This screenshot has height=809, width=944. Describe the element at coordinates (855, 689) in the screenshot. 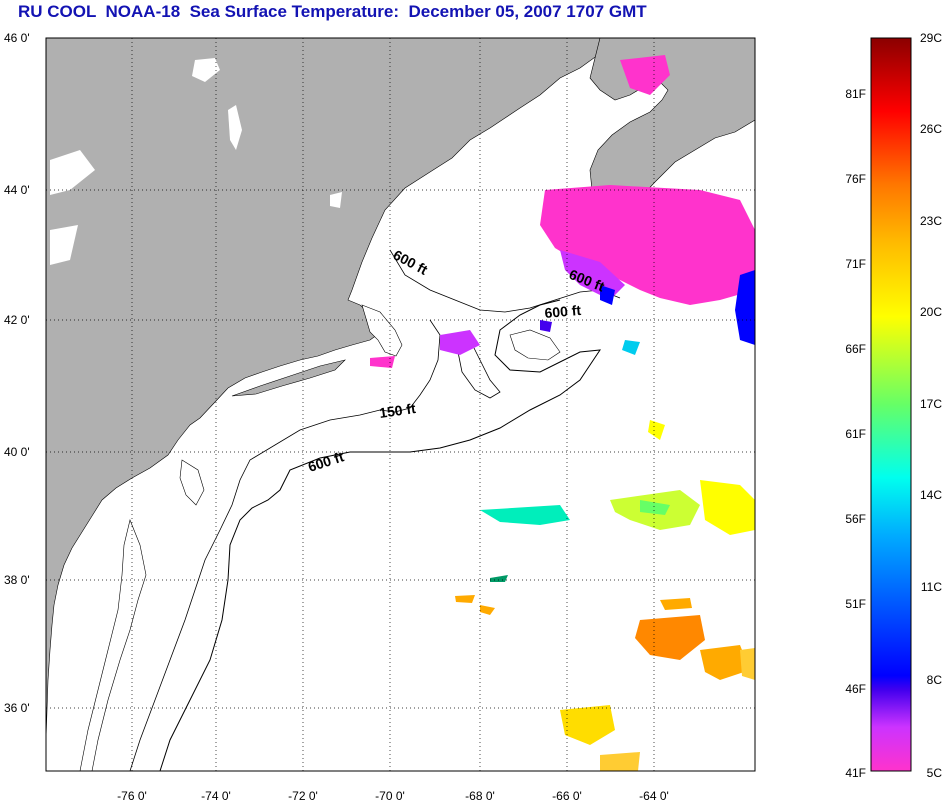

I see `colorbar-f-label: 46F` at that location.